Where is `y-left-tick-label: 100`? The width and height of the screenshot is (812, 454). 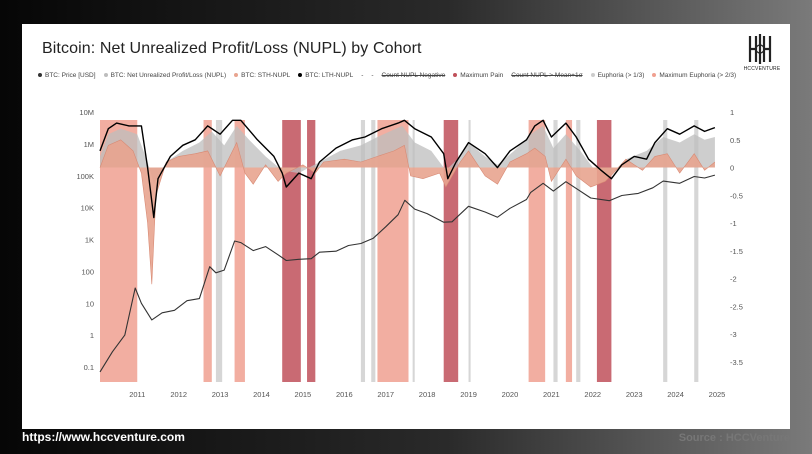 y-left-tick-label: 100 is located at coordinates (87, 271).